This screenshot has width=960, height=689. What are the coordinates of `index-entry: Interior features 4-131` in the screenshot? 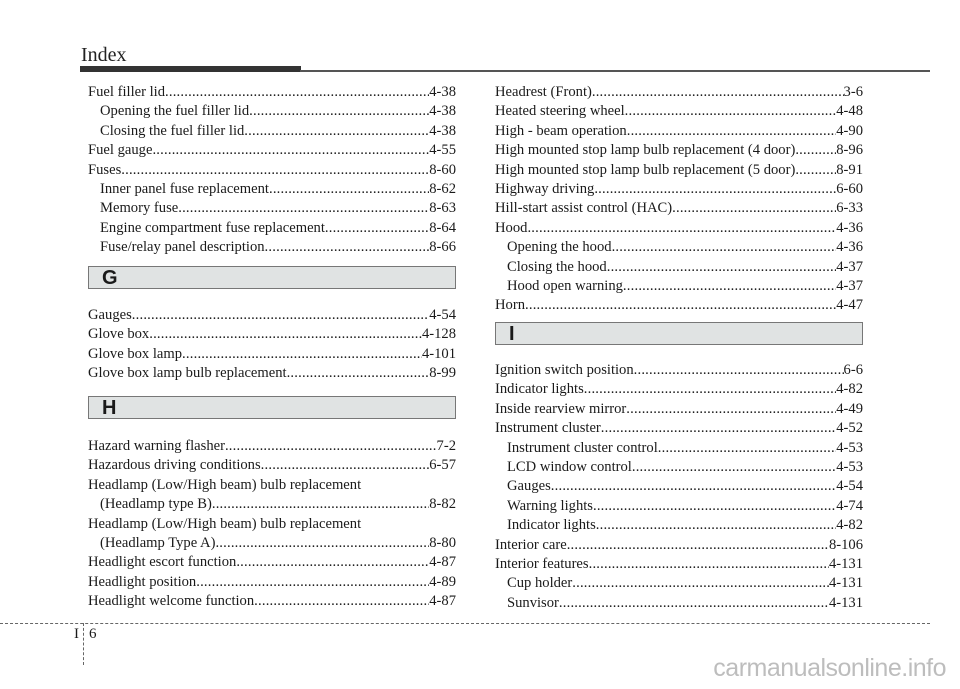 It's located at (679, 564).